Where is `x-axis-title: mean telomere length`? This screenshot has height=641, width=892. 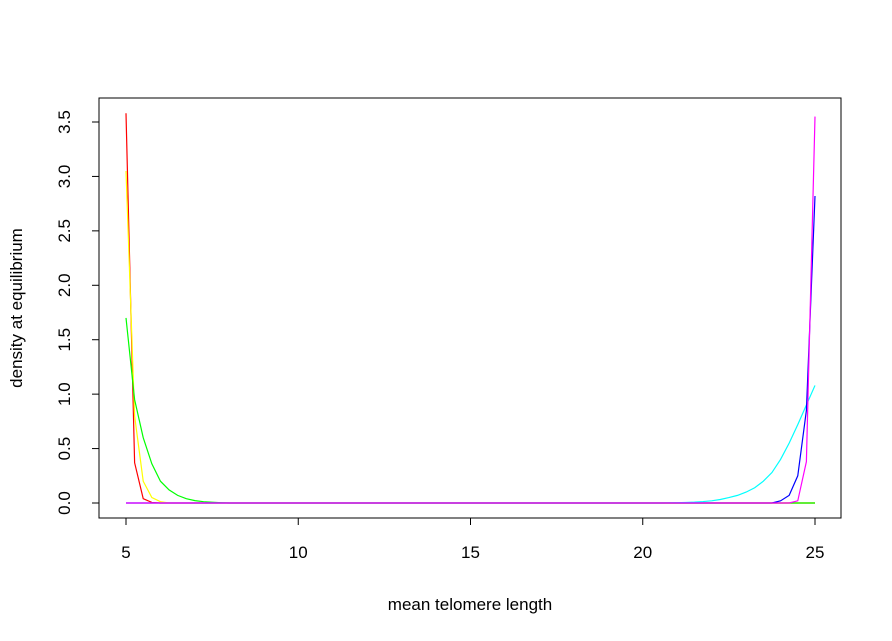
x-axis-title: mean telomere length is located at coordinates (470, 604).